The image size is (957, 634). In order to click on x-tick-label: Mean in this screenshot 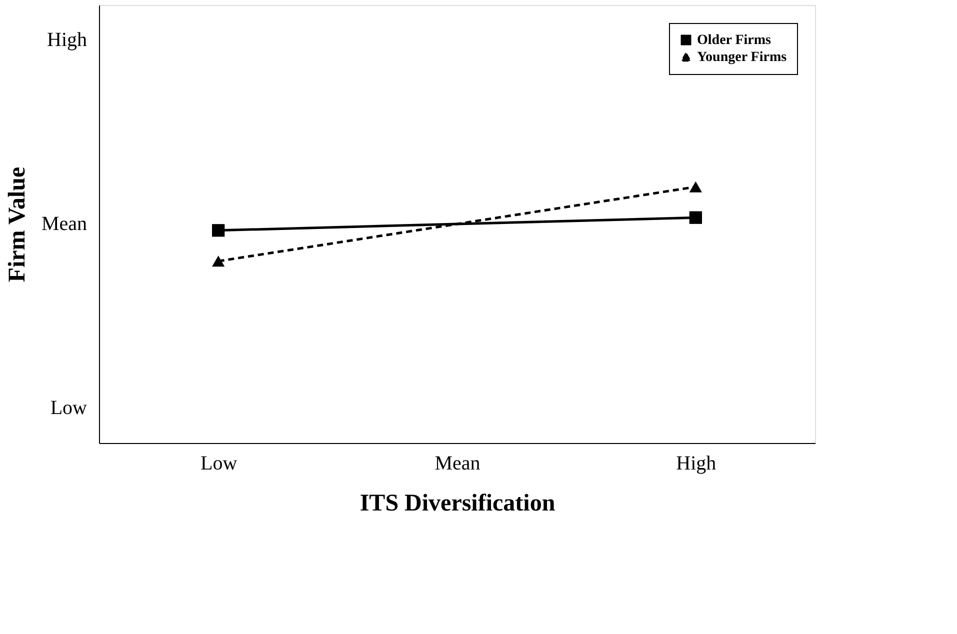, I will do `click(457, 463)`.